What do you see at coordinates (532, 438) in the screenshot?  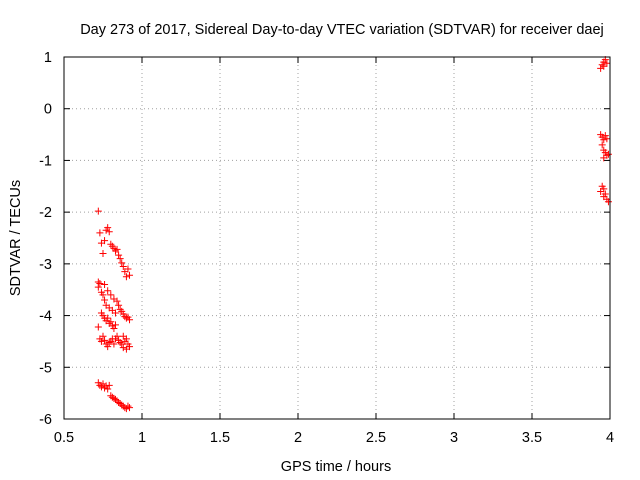 I see `x-tick-label: 3.5` at bounding box center [532, 438].